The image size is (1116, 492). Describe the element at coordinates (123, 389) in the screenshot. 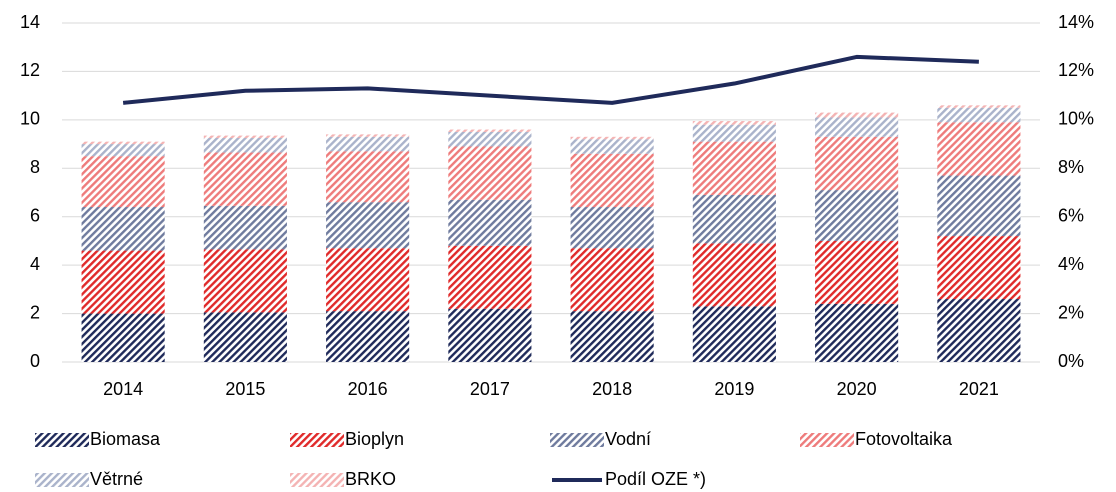

I see `x-tick-label: 2014` at that location.